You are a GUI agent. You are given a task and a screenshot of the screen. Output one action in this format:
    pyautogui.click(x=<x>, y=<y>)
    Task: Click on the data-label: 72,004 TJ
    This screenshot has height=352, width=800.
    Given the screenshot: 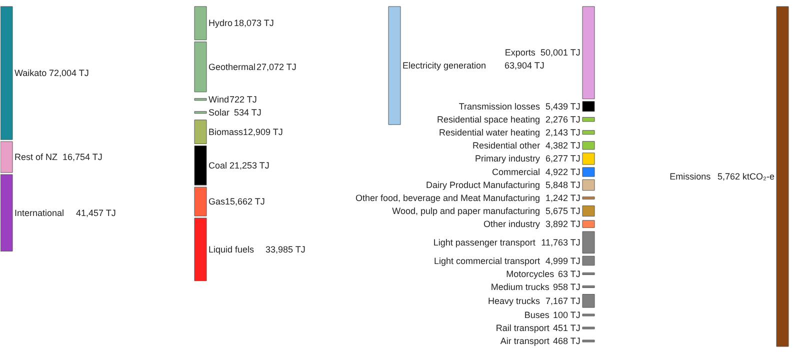 What is the action you would take?
    pyautogui.click(x=69, y=73)
    